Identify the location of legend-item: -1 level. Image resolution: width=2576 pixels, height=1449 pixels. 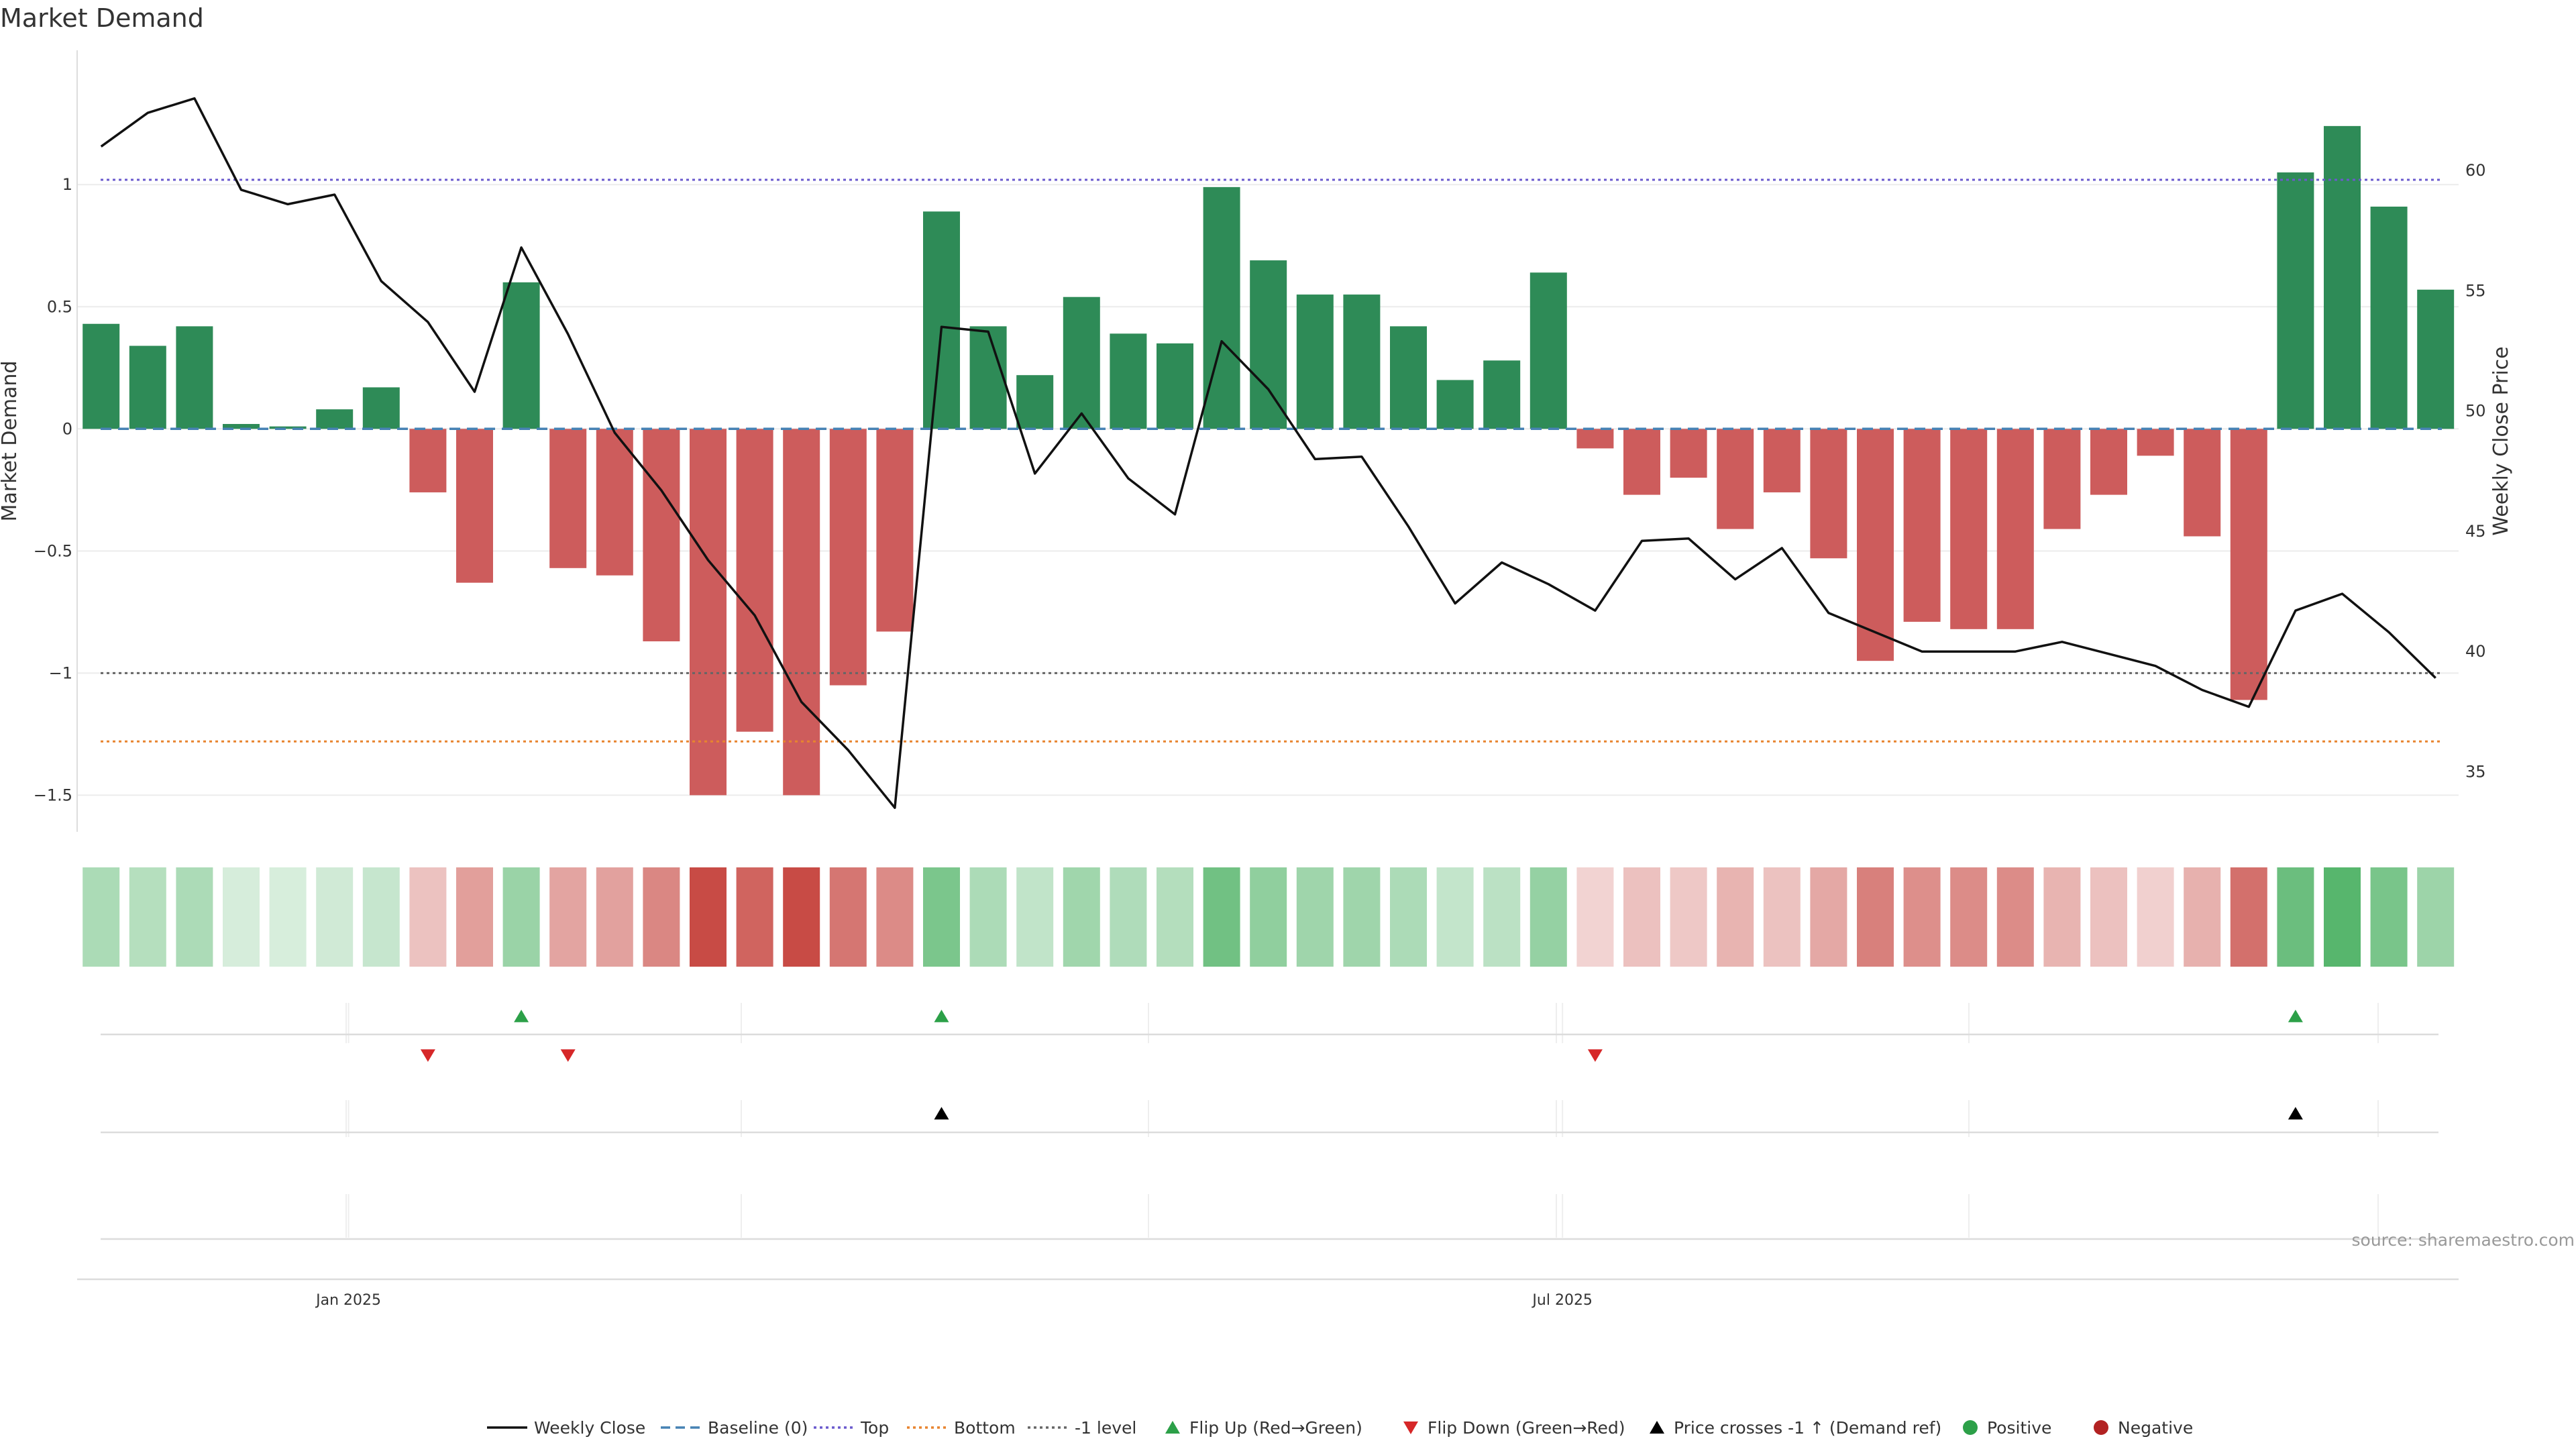
(1082, 1428).